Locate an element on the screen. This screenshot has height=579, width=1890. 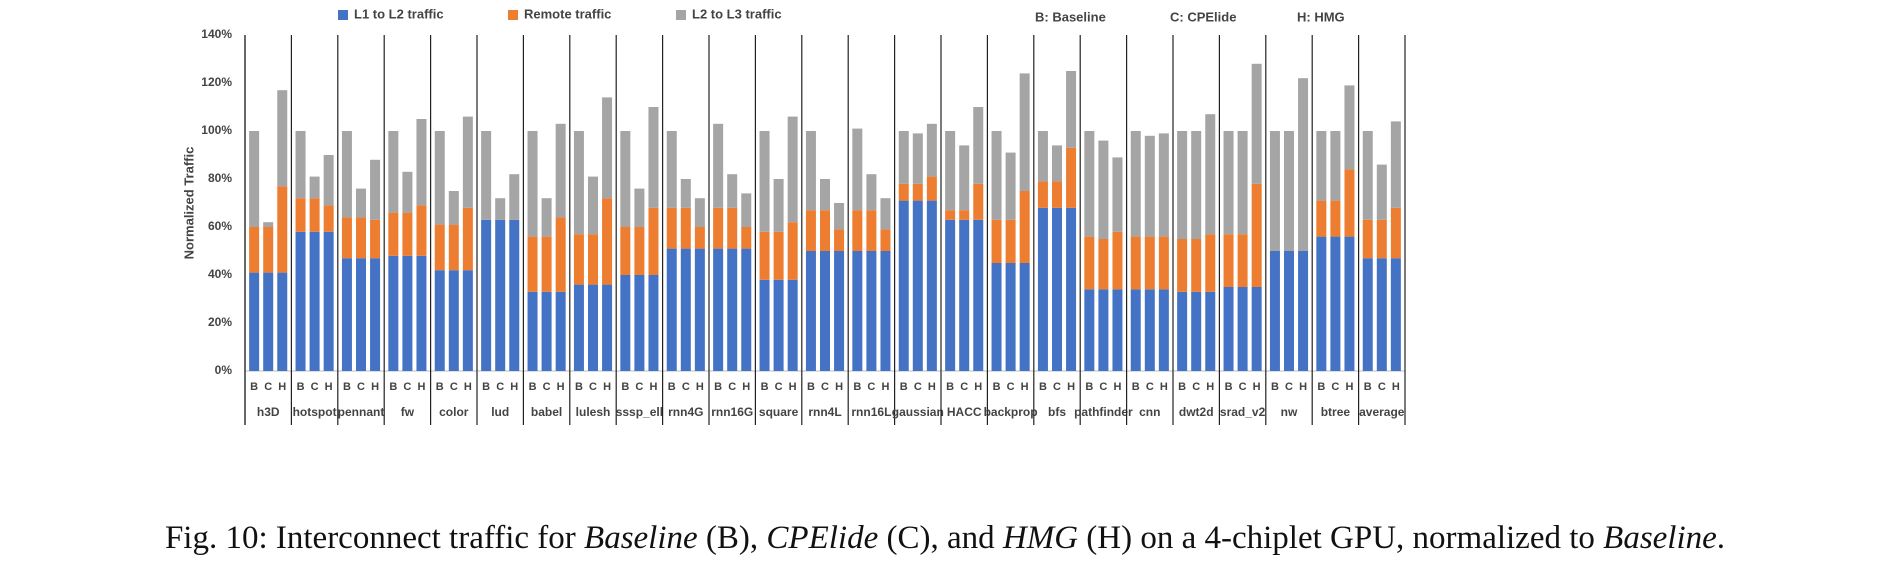
group-label: color is located at coordinates (454, 412).